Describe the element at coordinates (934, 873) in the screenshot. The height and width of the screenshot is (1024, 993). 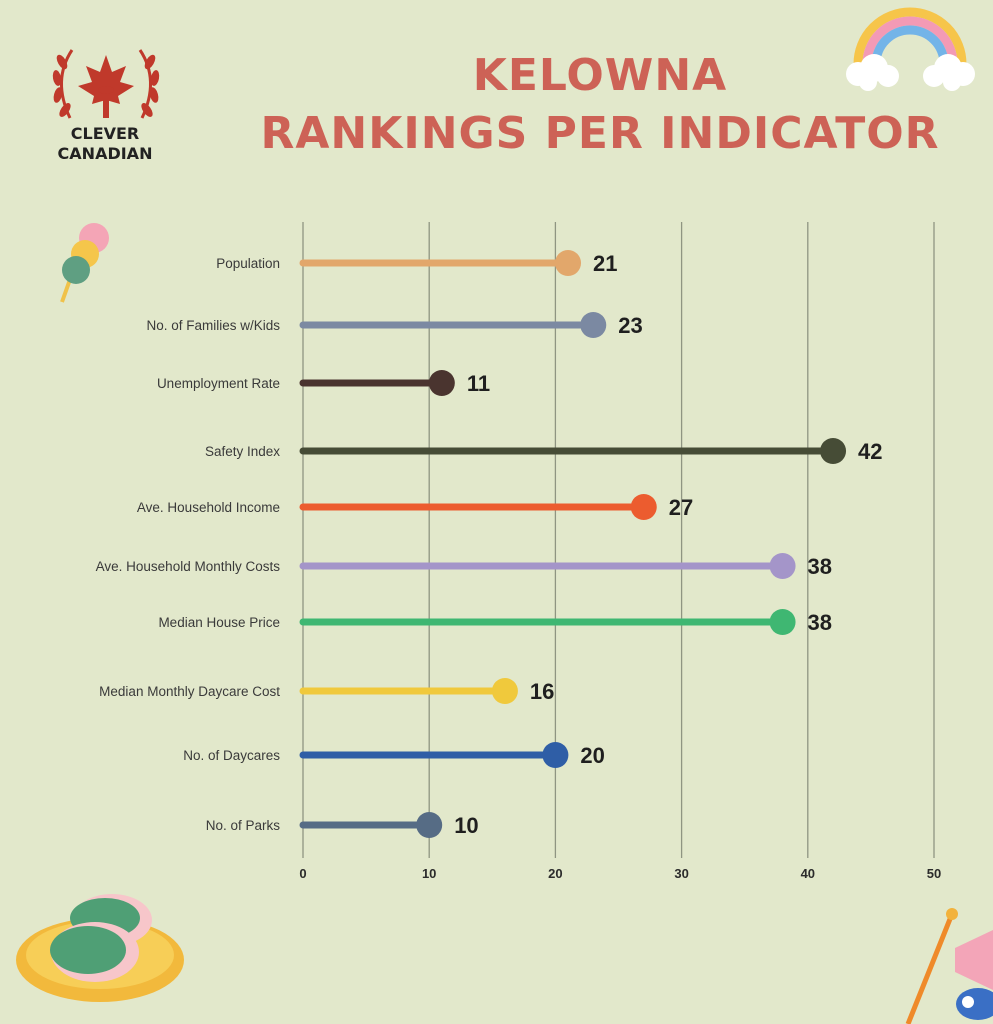
I see `x-tick-label-50: 50` at that location.